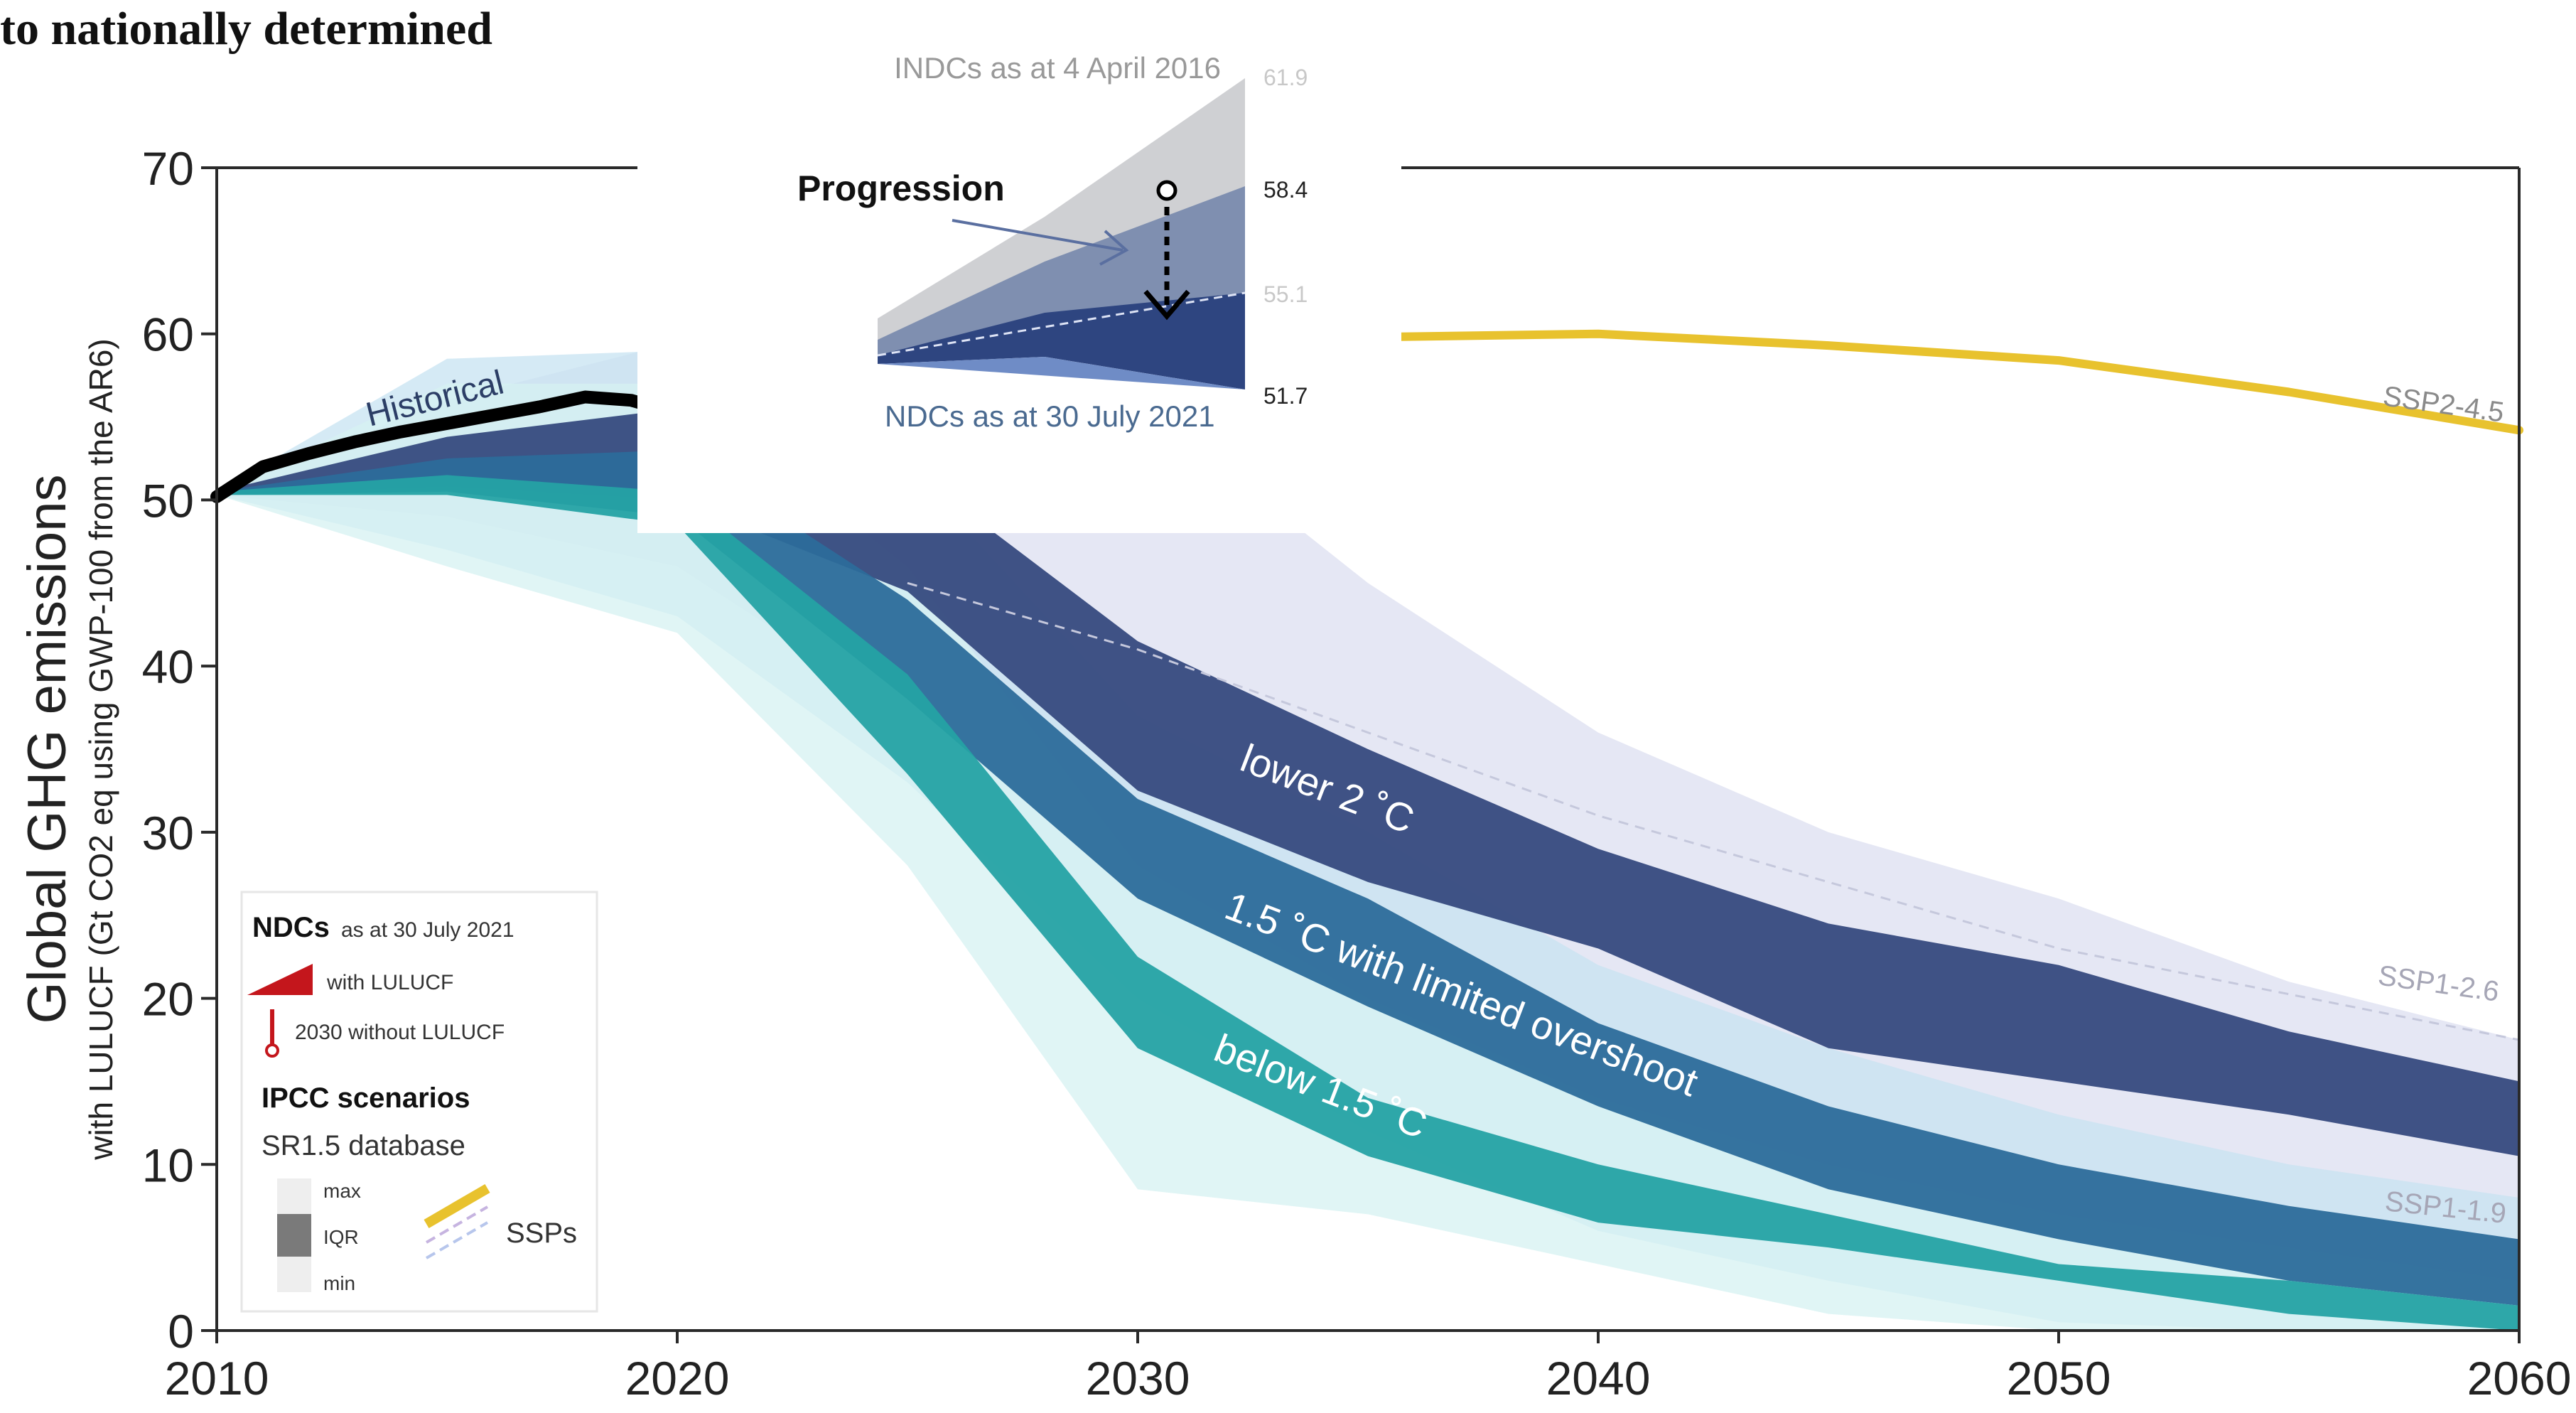 This screenshot has width=2576, height=1413. Describe the element at coordinates (364, 1145) in the screenshot. I see `legend-db-label: SR1.5 database` at that location.